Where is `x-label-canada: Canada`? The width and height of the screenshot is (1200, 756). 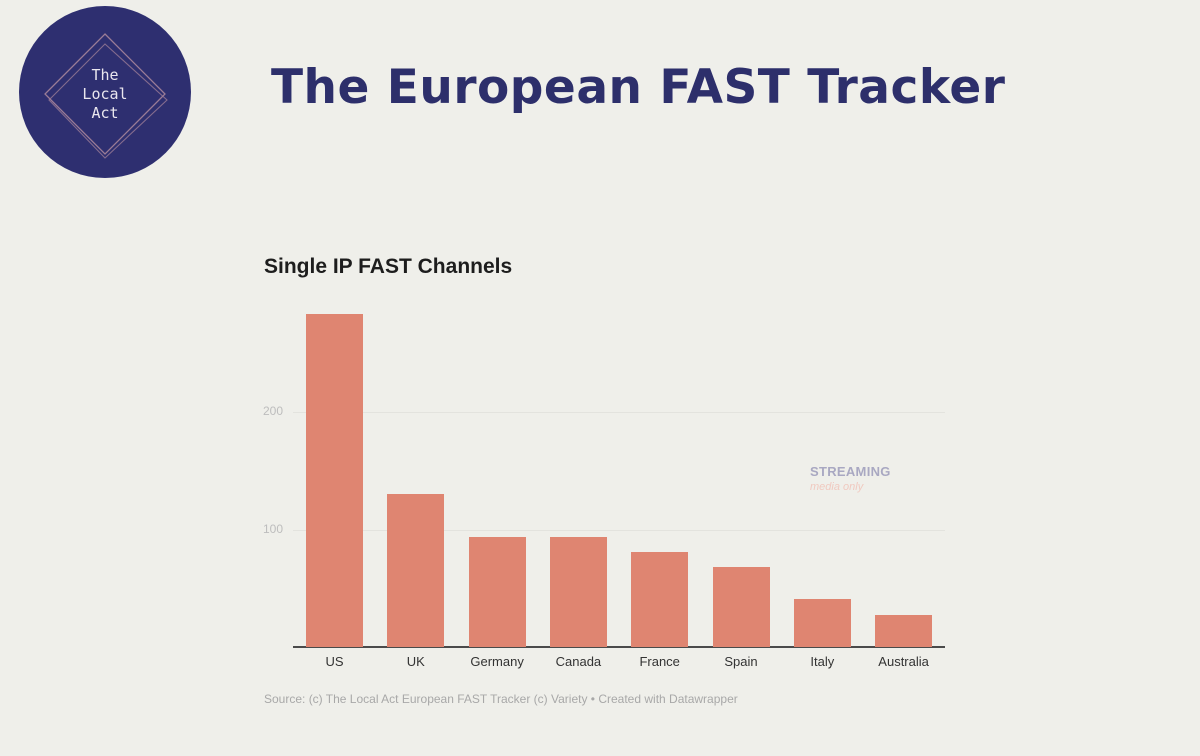 x-label-canada: Canada is located at coordinates (578, 661).